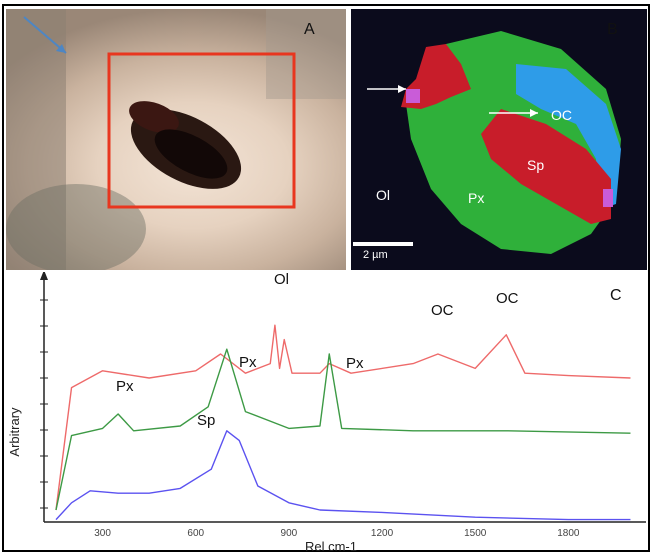 The width and height of the screenshot is (658, 557). I want to click on x-tick-label: 1200, so click(382, 533).